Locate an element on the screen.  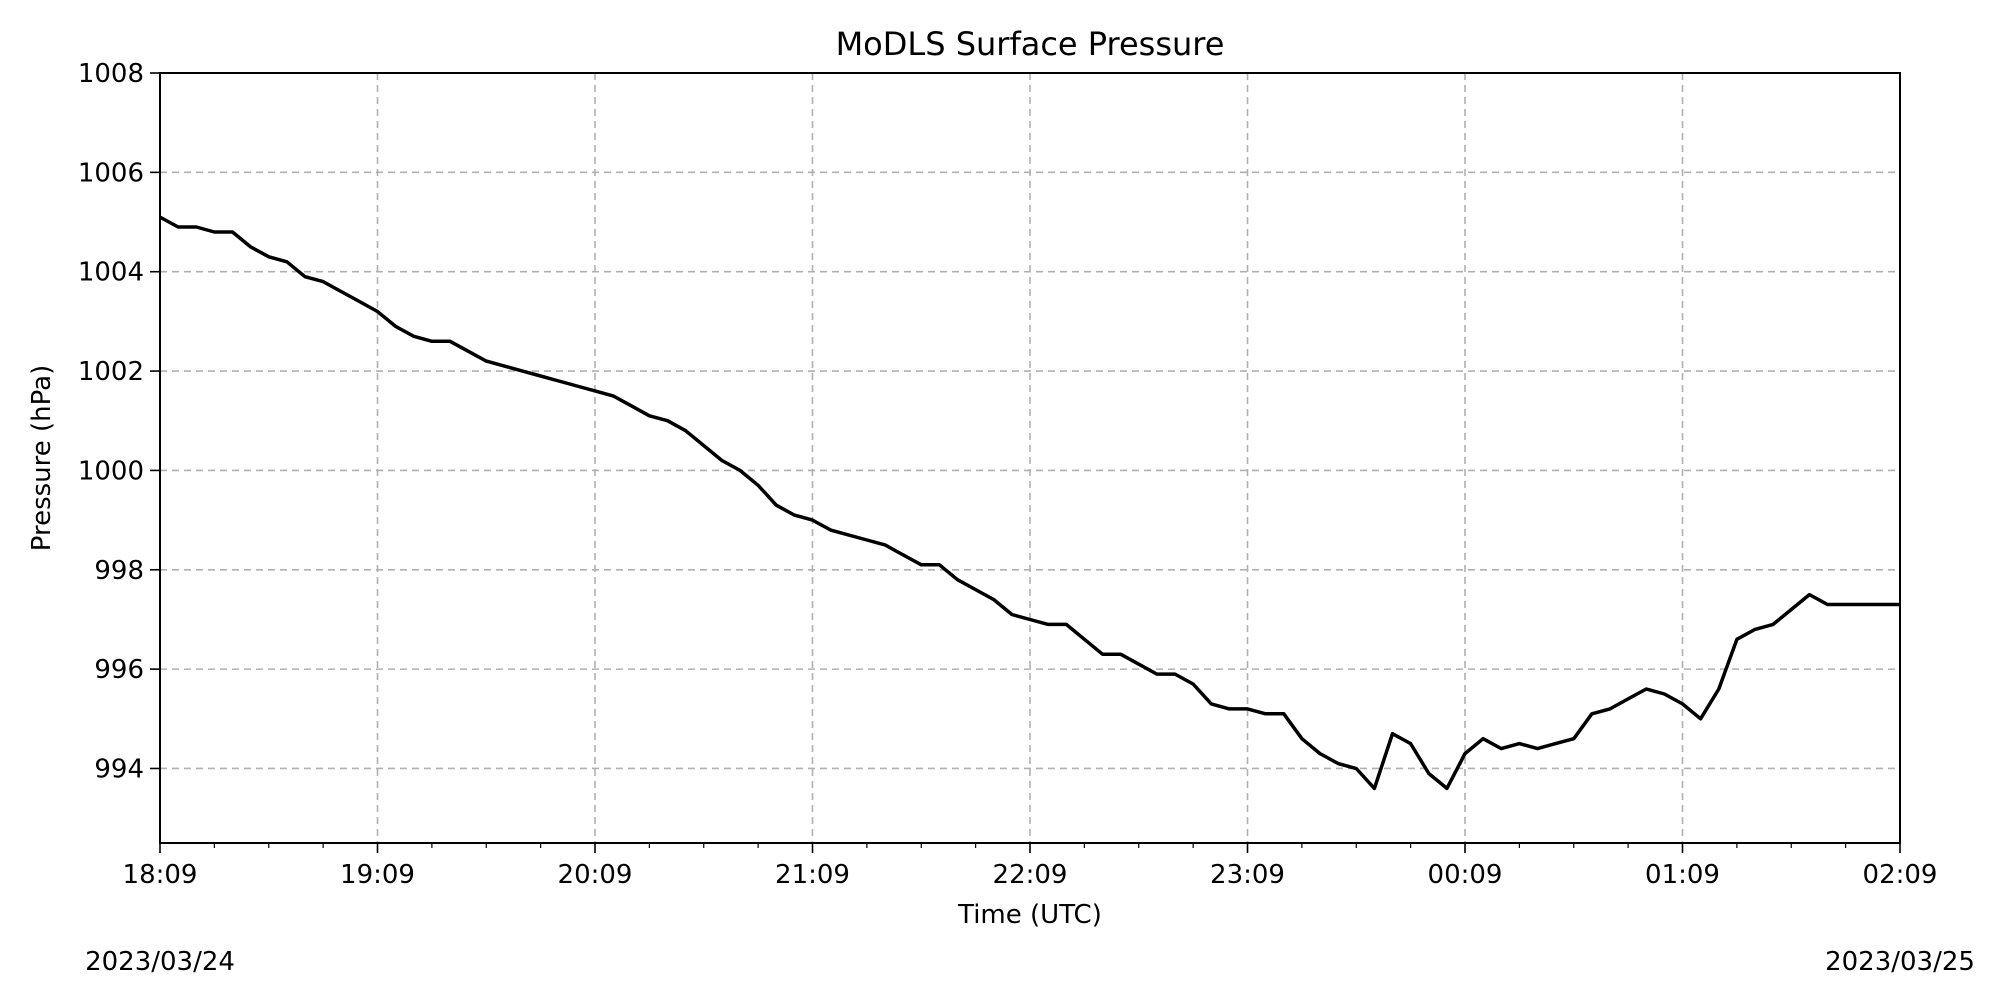
x-tick-label: 20:09 is located at coordinates (595, 875).